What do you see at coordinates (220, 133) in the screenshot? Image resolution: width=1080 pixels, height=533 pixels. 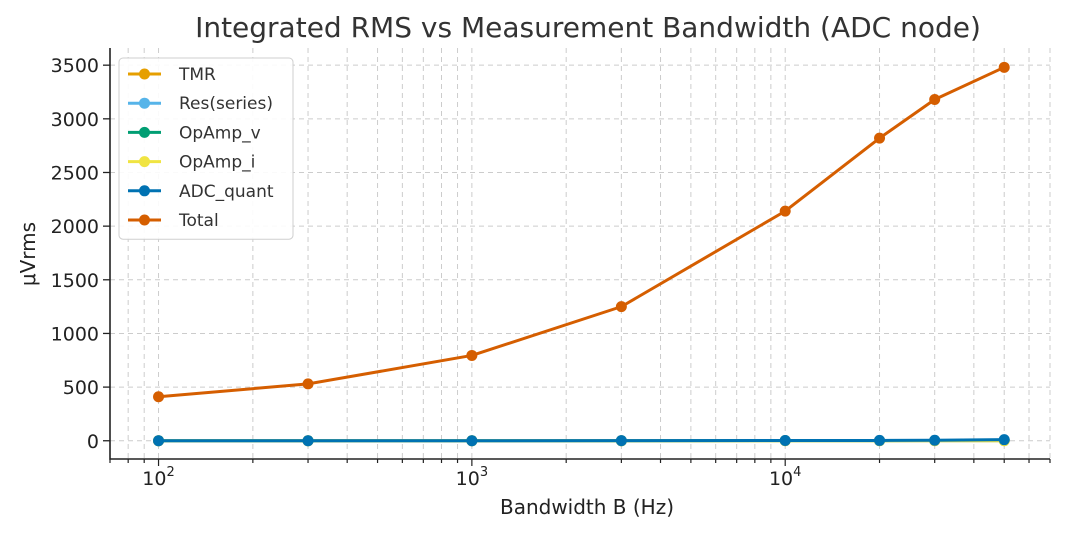 I see `legend-label-opamp-v: OpAmp_v` at bounding box center [220, 133].